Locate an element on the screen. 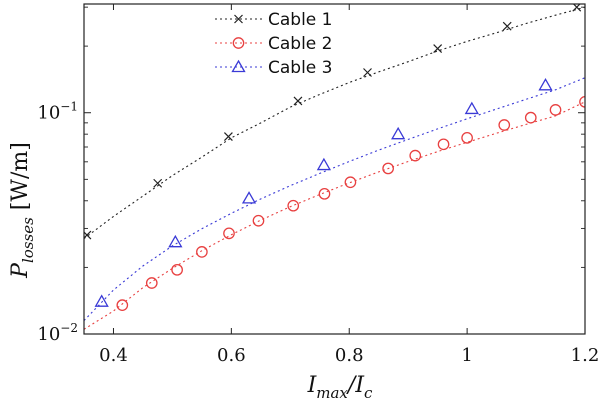 Image resolution: width=600 pixels, height=401 pixels. x-tick-label: 0.8 is located at coordinates (349, 355).